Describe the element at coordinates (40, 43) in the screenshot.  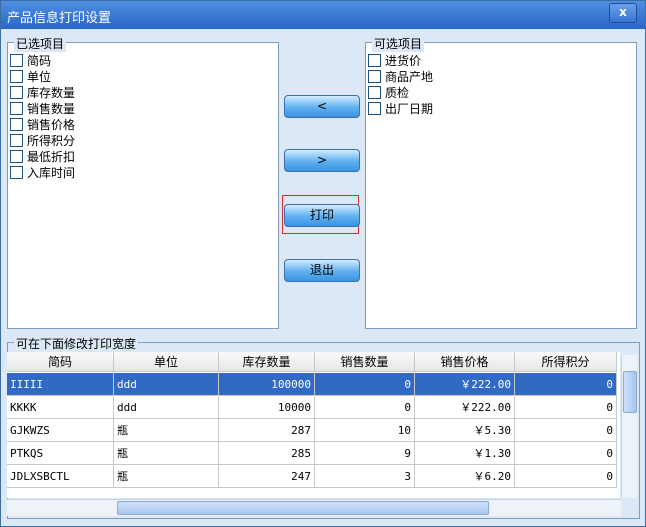
I see `group-label: 已选项目` at that location.